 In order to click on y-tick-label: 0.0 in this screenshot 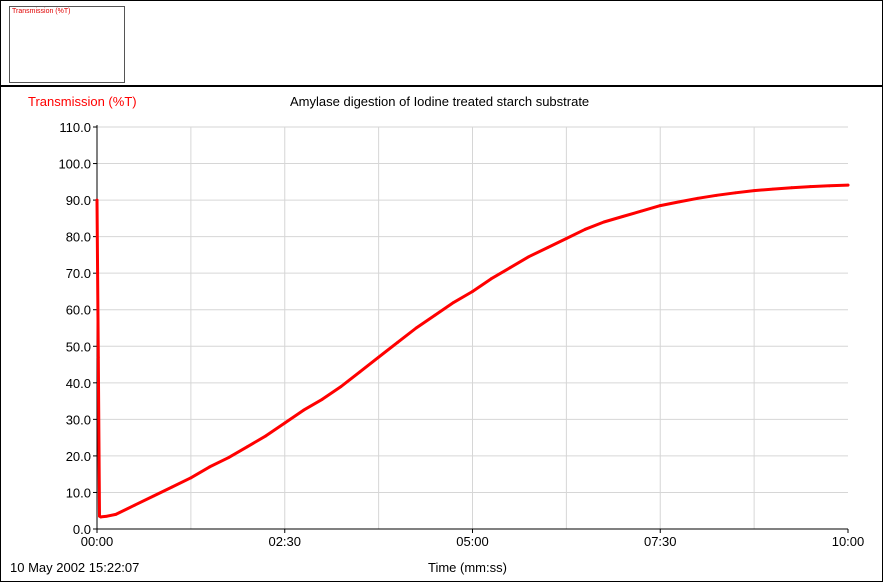, I will do `click(82, 529)`.